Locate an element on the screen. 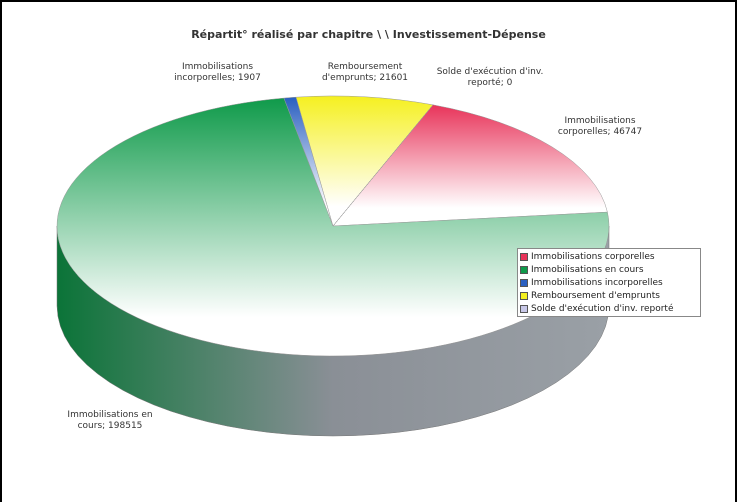 Image resolution: width=737 pixels, height=504 pixels. data-label: Immobilisations en cours; 198515 is located at coordinates (110, 420).